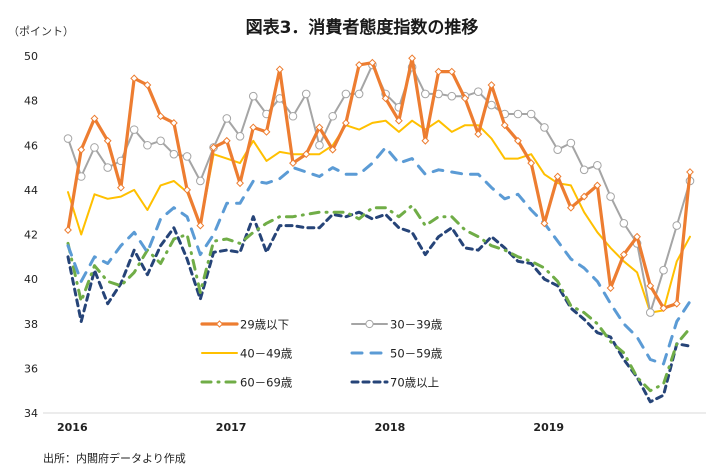  I want to click on source-note: 出所：内閣府データより作成, so click(114, 458).